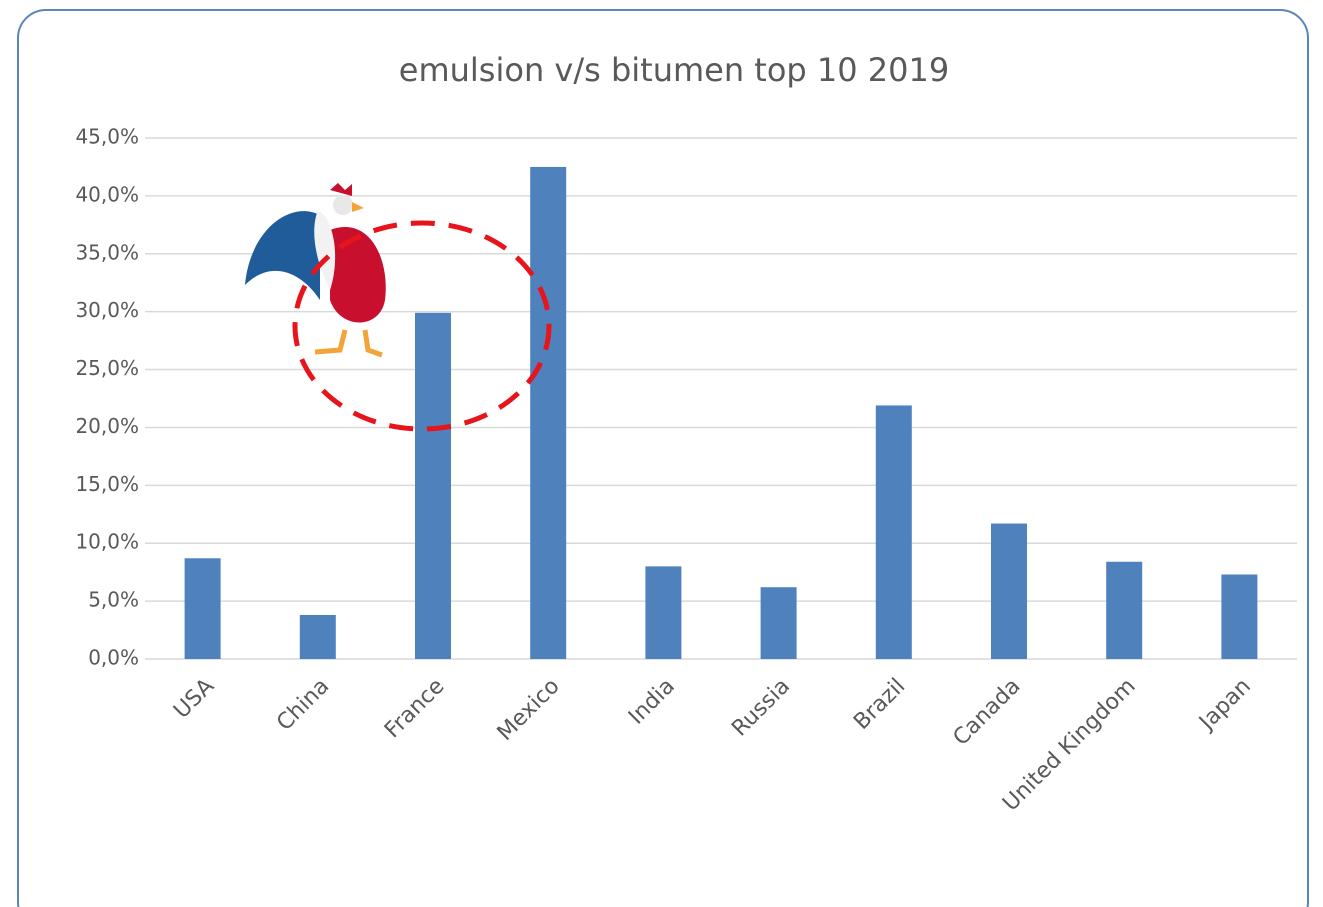 This screenshot has height=907, width=1323. Describe the element at coordinates (113, 658) in the screenshot. I see `y-tick-label: 0,0%` at that location.